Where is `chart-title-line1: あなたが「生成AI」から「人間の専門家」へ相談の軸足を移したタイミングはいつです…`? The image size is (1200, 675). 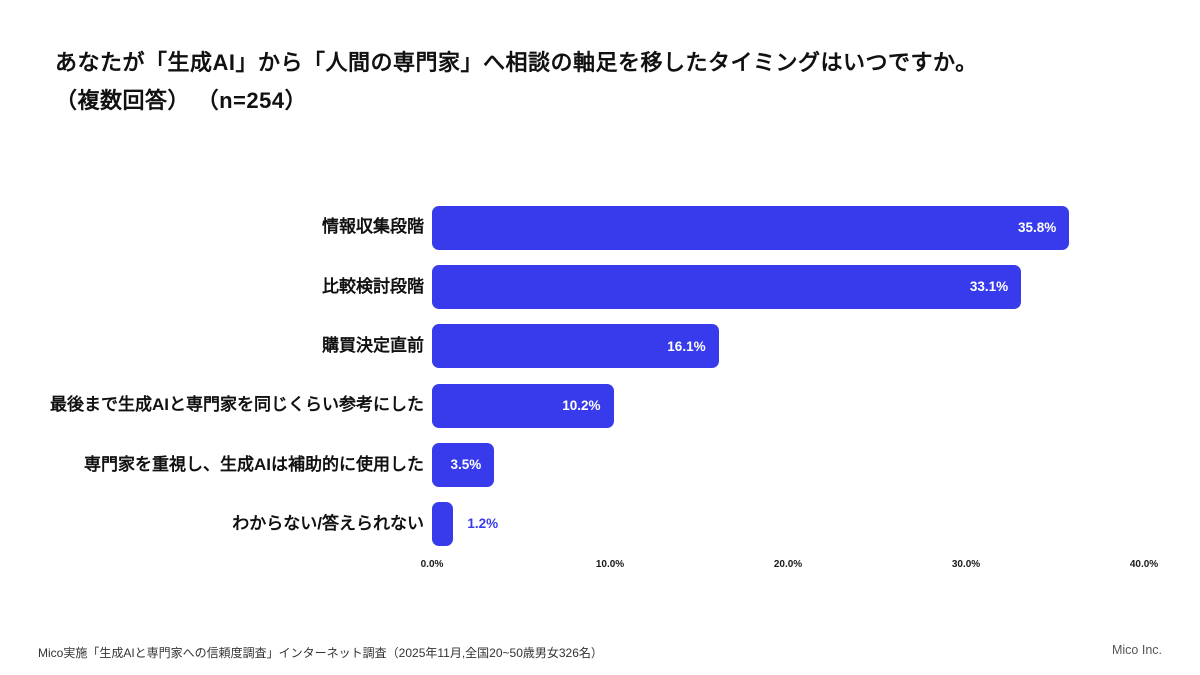
chart-title-line1: あなたが「生成AI」から「人間の専門家」へ相談の軸足を移したタイミングはいつです… is located at coordinates (516, 62).